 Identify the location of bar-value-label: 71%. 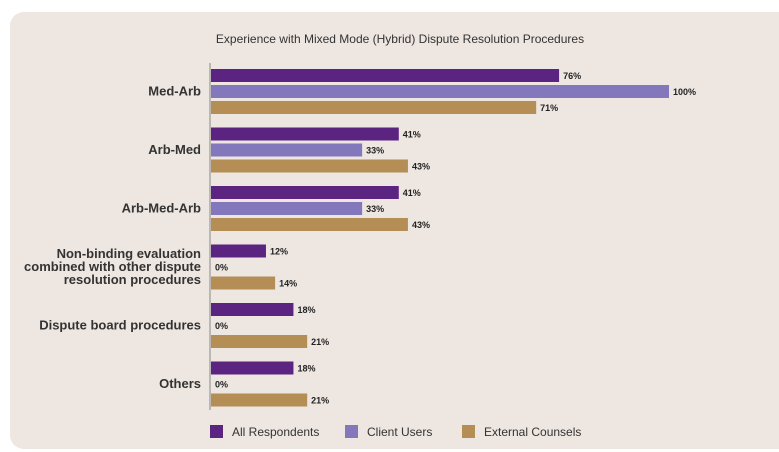
(549, 108).